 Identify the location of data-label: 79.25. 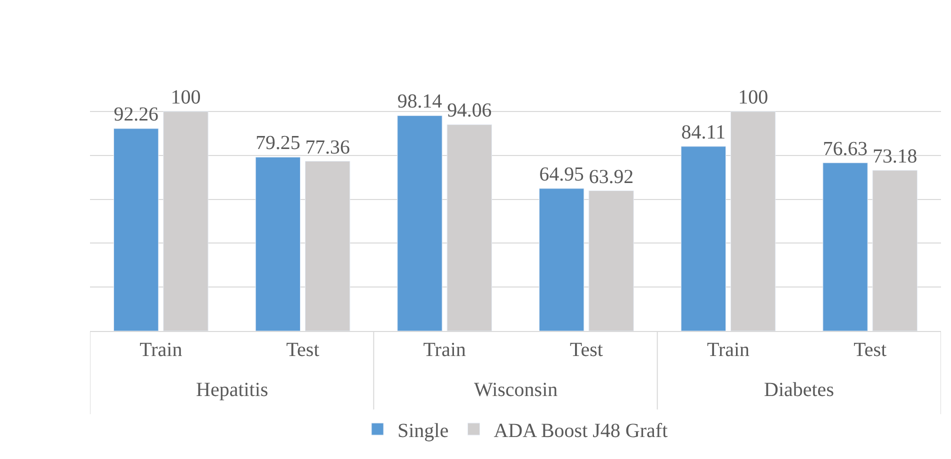
(278, 143).